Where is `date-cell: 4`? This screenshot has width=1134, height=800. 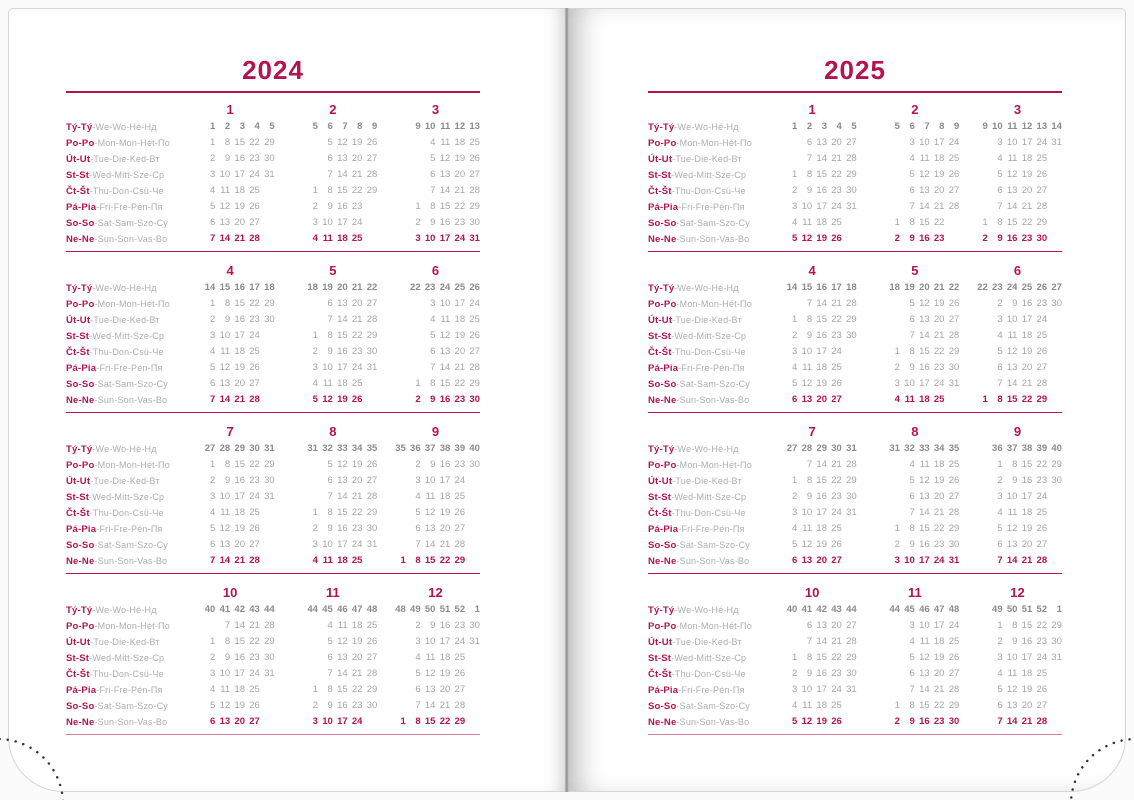 date-cell: 4 is located at coordinates (418, 496).